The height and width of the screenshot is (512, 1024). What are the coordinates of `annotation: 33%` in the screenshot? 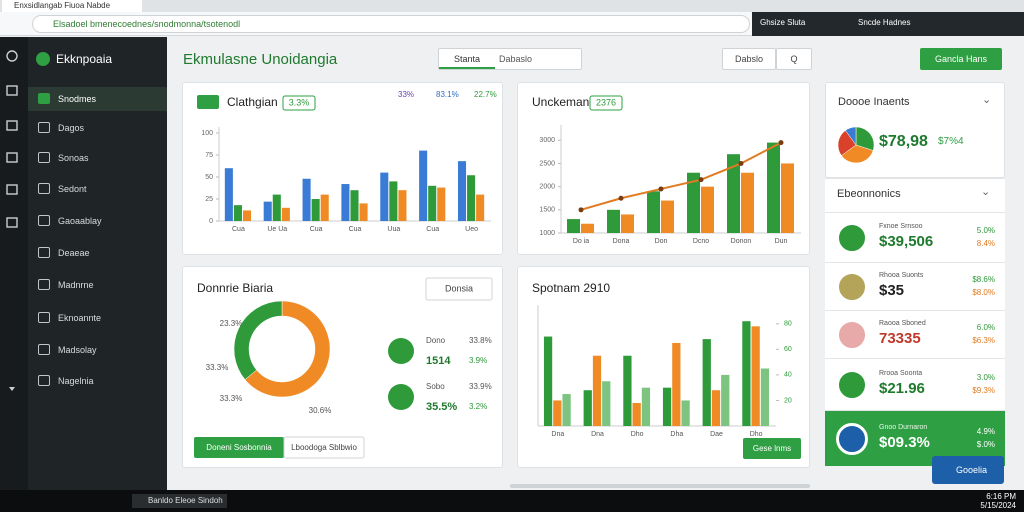 It's located at (406, 94).